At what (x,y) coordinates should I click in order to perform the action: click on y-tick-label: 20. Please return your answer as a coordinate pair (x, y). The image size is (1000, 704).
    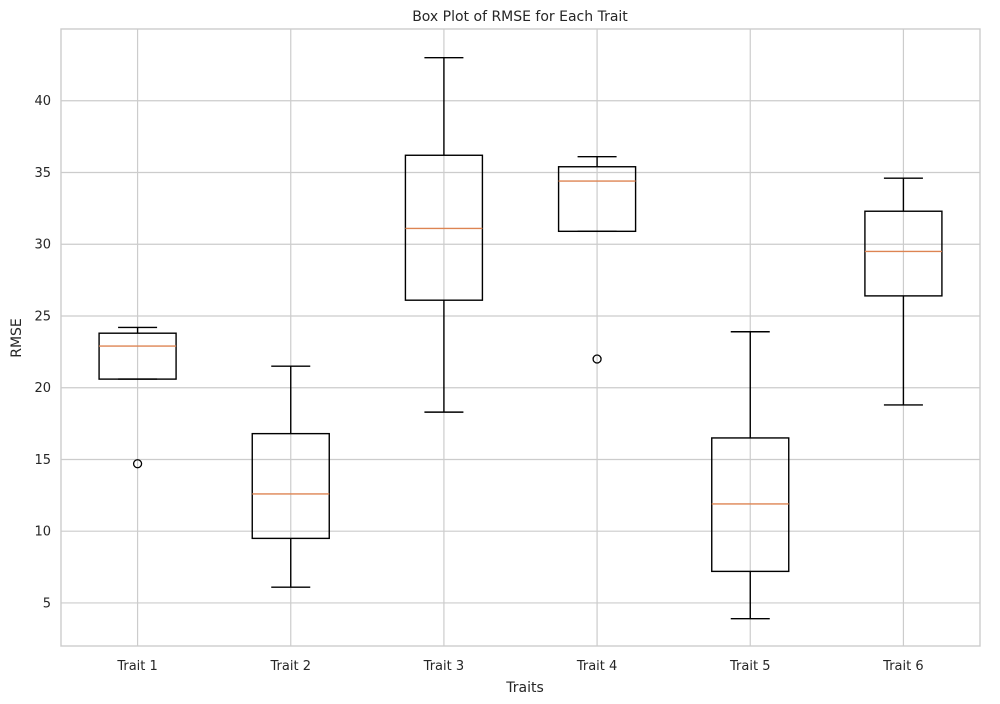
    Looking at the image, I should click on (42, 388).